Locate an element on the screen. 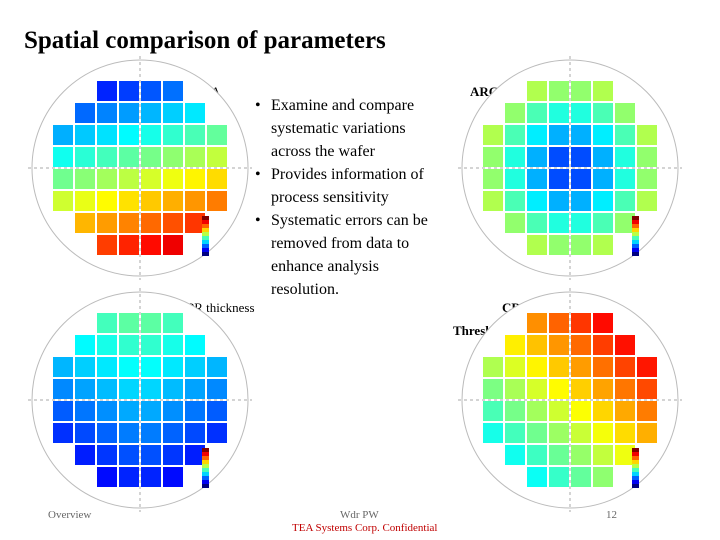 This screenshot has width=720, height=540. footer-confidential: TEA Systems Corp. Confidential is located at coordinates (364, 528).